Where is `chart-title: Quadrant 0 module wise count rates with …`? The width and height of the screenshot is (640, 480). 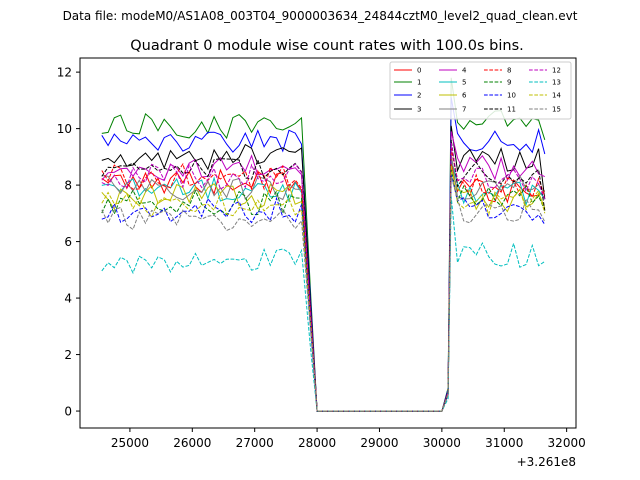 chart-title: Quadrant 0 module wise count rates with … is located at coordinates (327, 46).